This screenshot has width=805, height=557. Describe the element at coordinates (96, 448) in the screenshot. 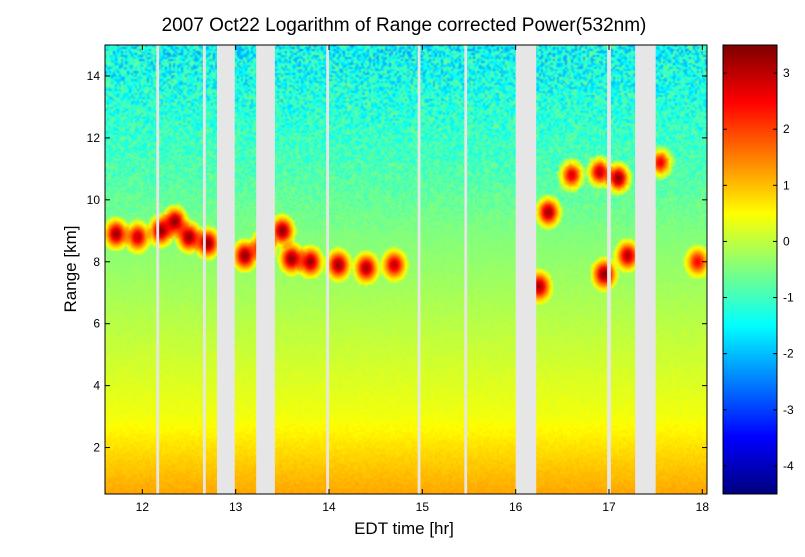

I see `y-tick-label: 2` at that location.